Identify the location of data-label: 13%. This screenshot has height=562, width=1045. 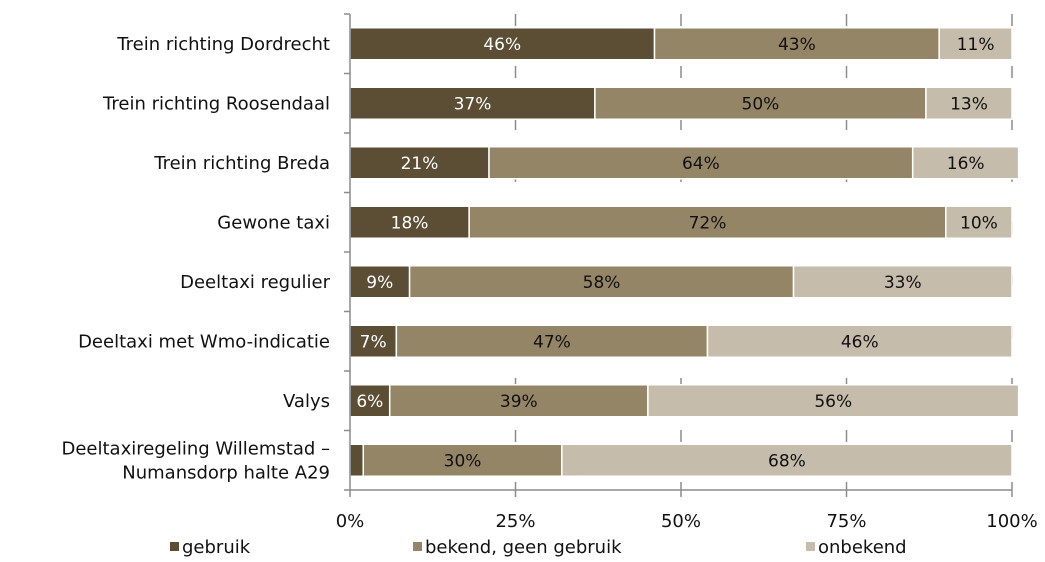
(969, 104).